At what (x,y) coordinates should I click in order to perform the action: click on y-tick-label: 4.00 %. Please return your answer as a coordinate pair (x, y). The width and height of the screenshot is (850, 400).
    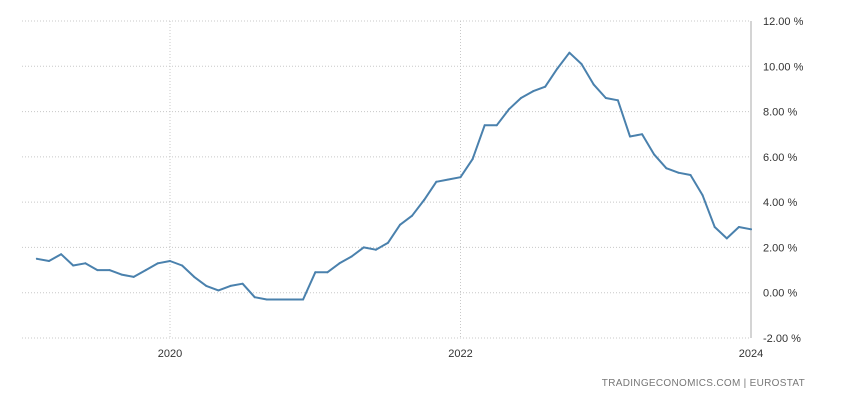
    Looking at the image, I should click on (780, 203).